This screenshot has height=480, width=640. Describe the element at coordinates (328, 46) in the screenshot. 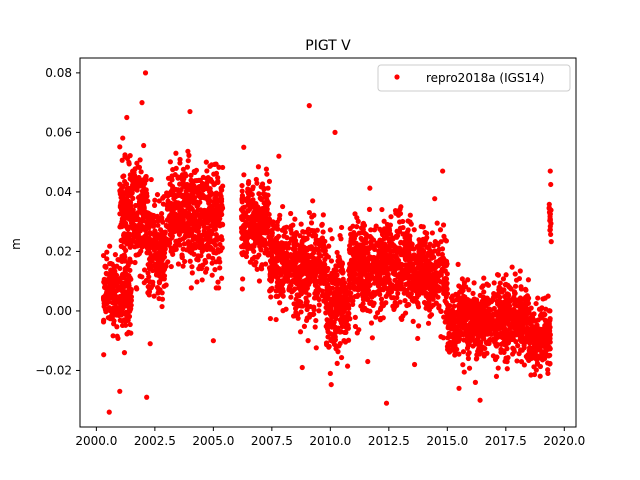

I see `chart-title: PIGT V` at that location.